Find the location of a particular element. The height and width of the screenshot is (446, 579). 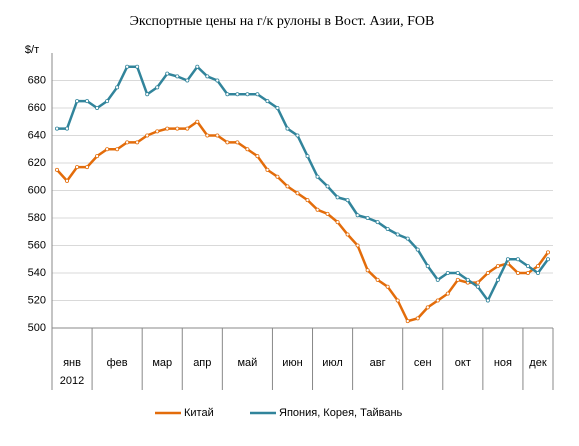

x-tick-label: окт is located at coordinates (463, 363).